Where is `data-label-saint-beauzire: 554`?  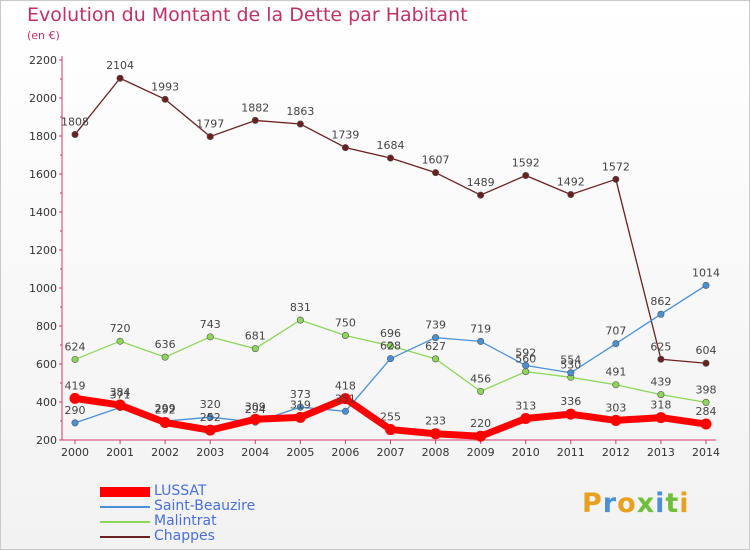 data-label-saint-beauzire: 554 is located at coordinates (570, 360).